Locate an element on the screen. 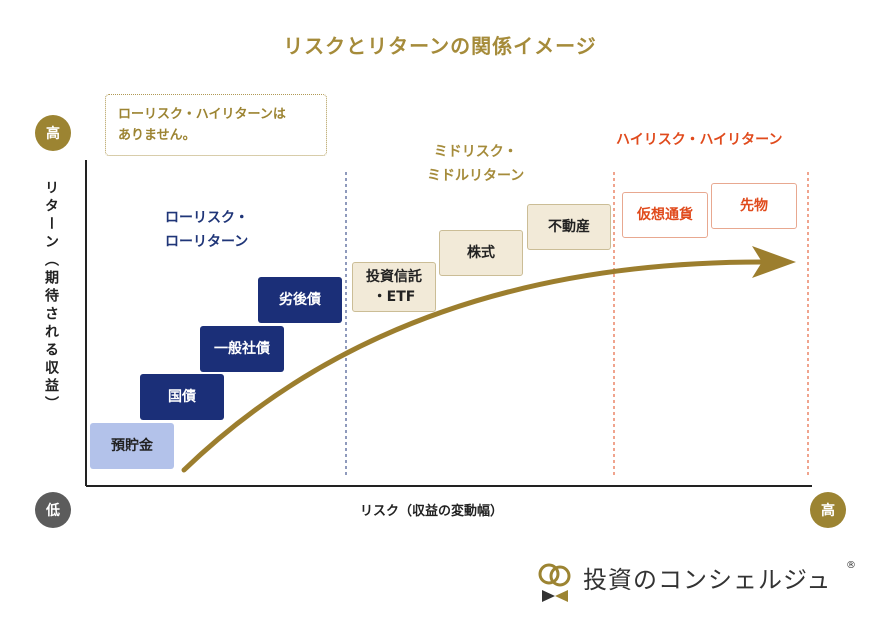  zone-label-high: ハイリスク・ハイリターン is located at coordinates (699, 140).